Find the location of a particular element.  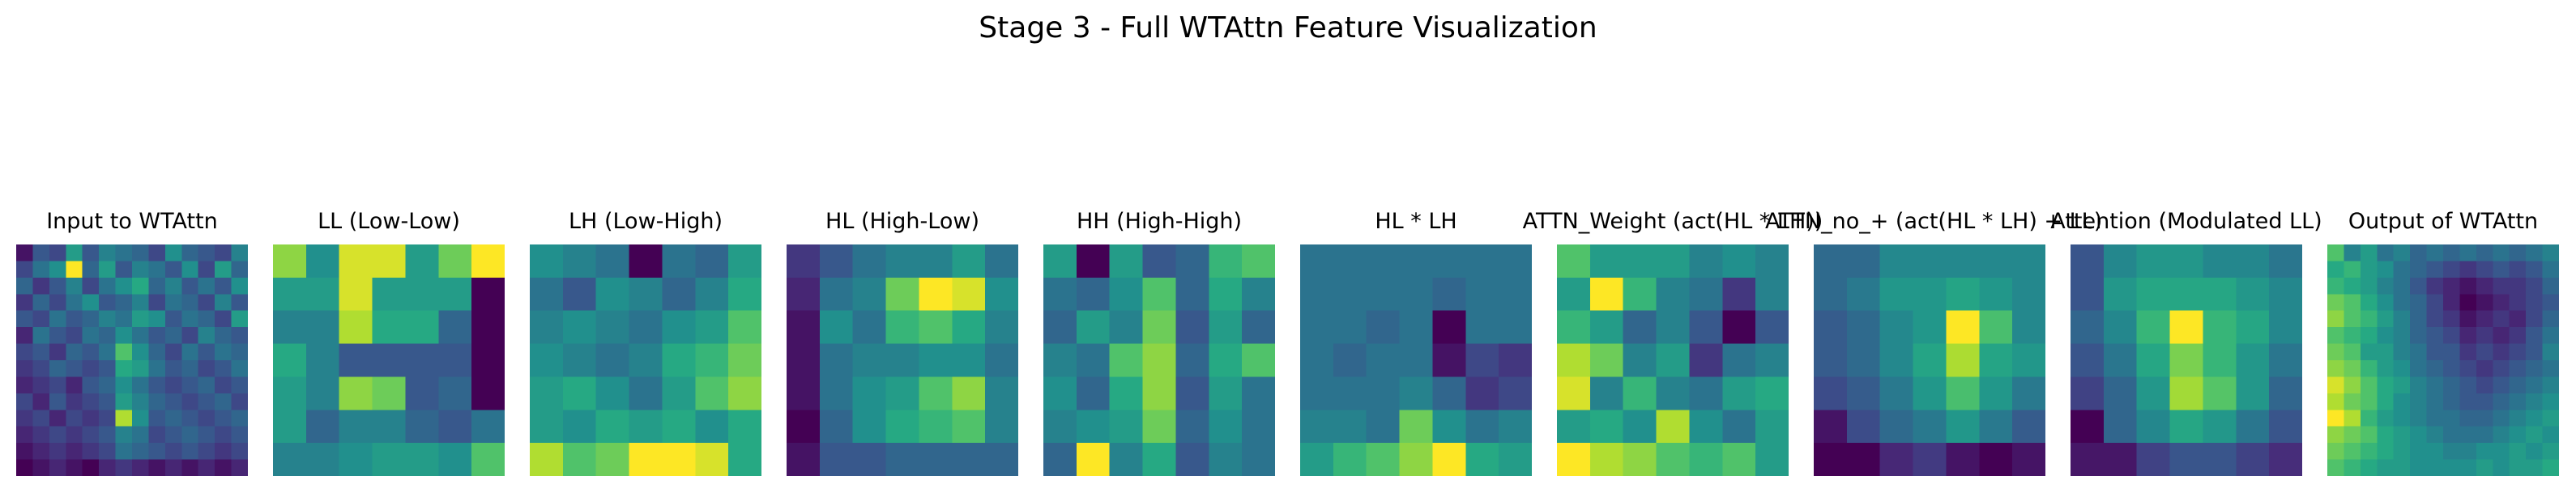

panel-title: Input to WTAttn is located at coordinates (132, 221).